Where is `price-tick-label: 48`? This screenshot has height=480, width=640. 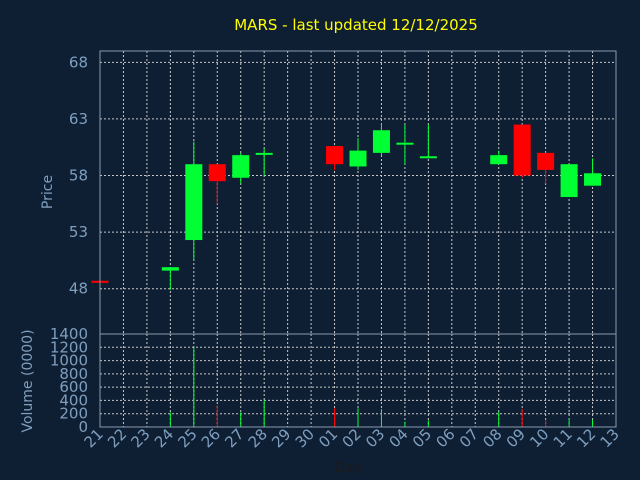 price-tick-label: 48 is located at coordinates (78, 289).